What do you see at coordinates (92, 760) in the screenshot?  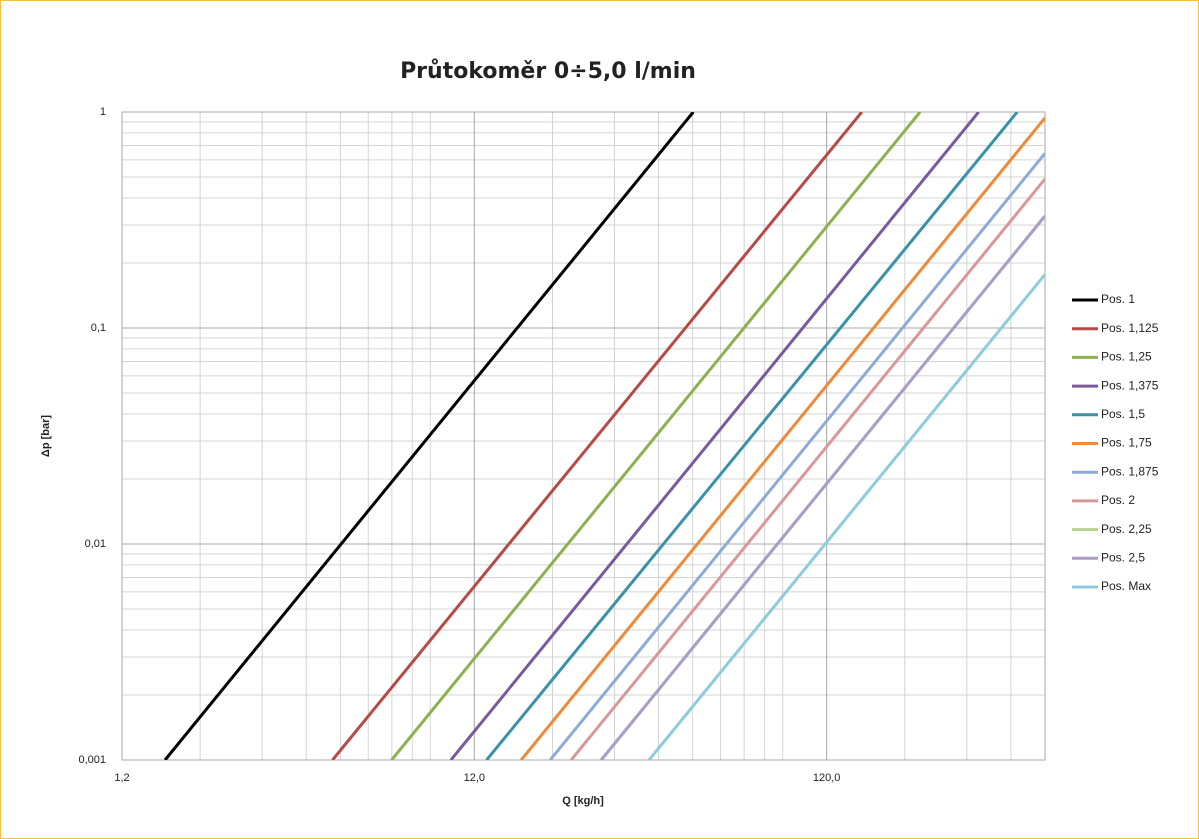 I see `y-tick-label: 0,001` at bounding box center [92, 760].